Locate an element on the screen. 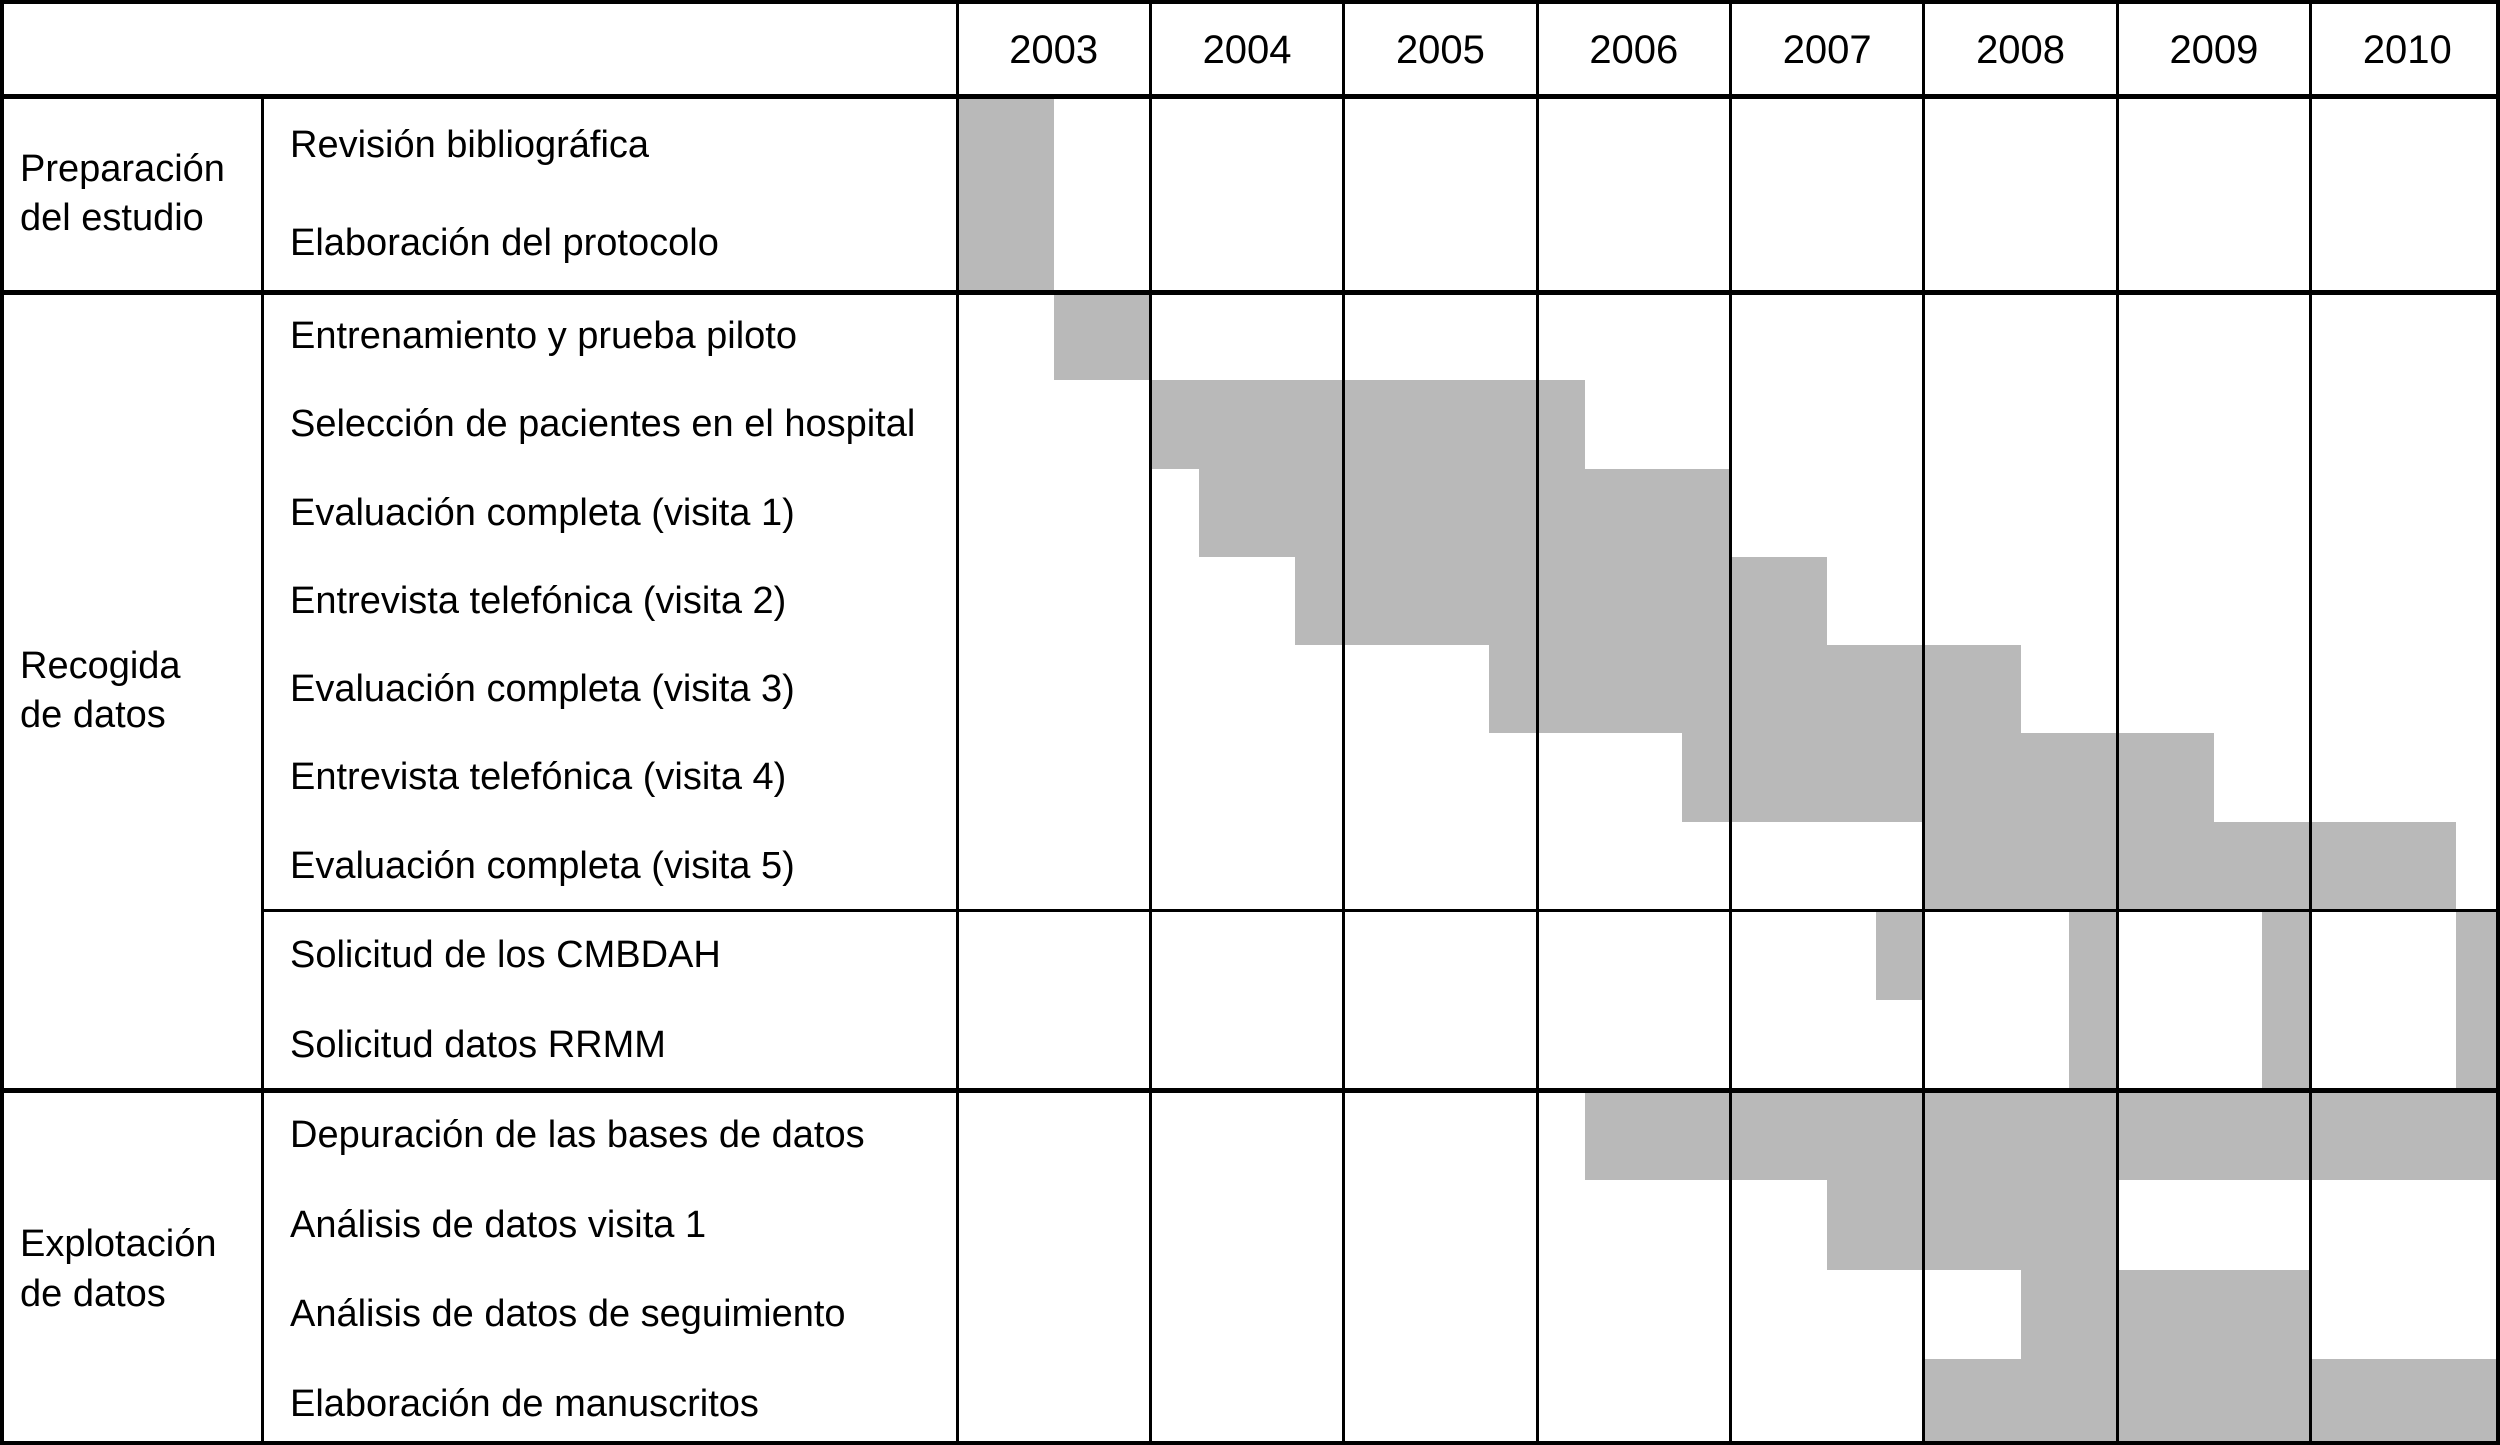  task-label: Entrevista telefónica (visita 4) is located at coordinates (538, 777).